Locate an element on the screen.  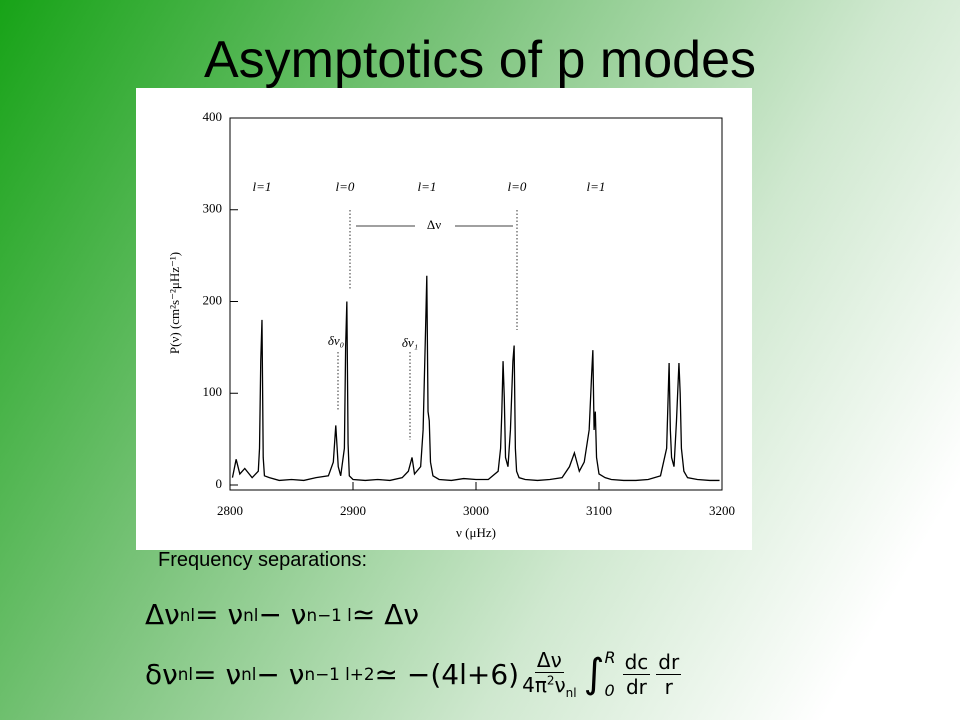
integral: ∫ R 0 is located at coordinates (600, 674).